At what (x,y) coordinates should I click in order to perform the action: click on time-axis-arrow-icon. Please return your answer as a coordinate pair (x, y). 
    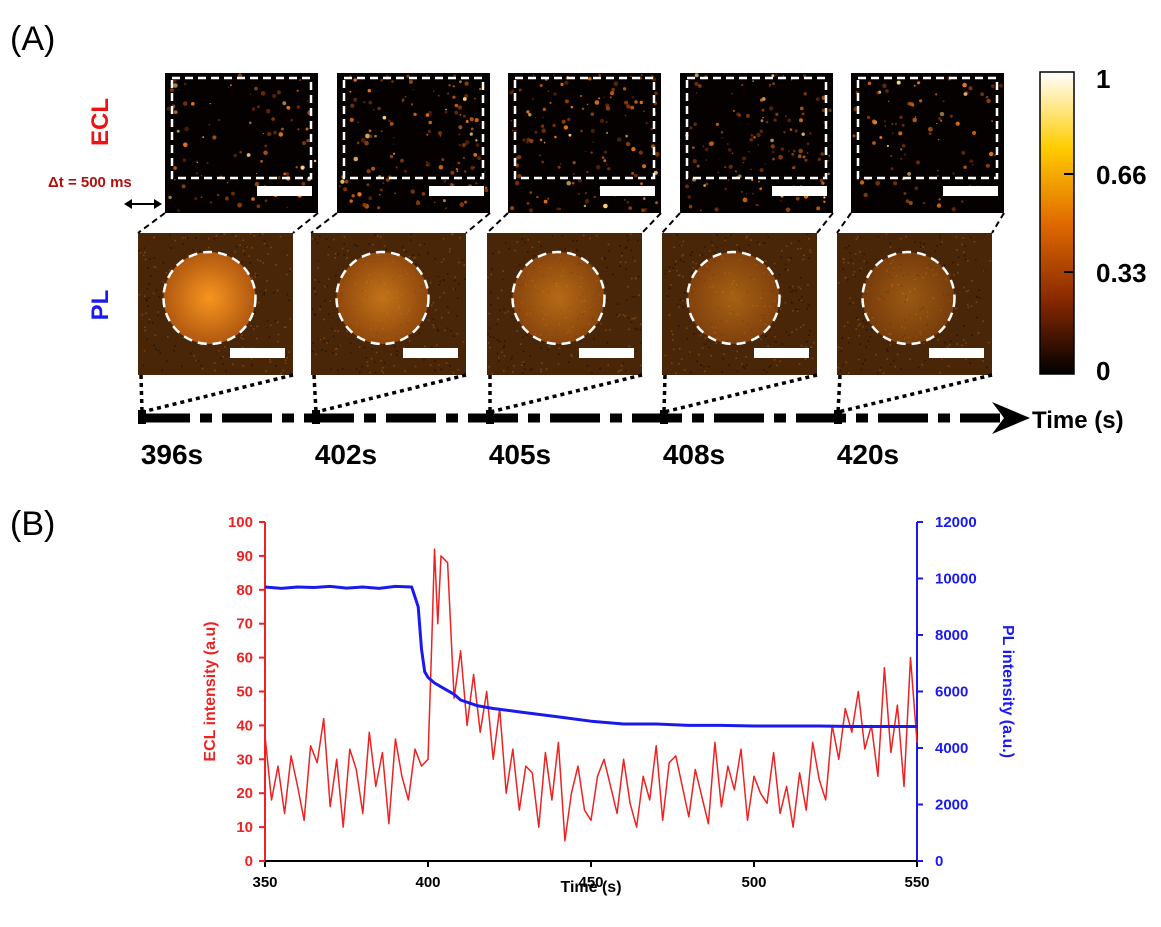
    Looking at the image, I should click on (1011, 418).